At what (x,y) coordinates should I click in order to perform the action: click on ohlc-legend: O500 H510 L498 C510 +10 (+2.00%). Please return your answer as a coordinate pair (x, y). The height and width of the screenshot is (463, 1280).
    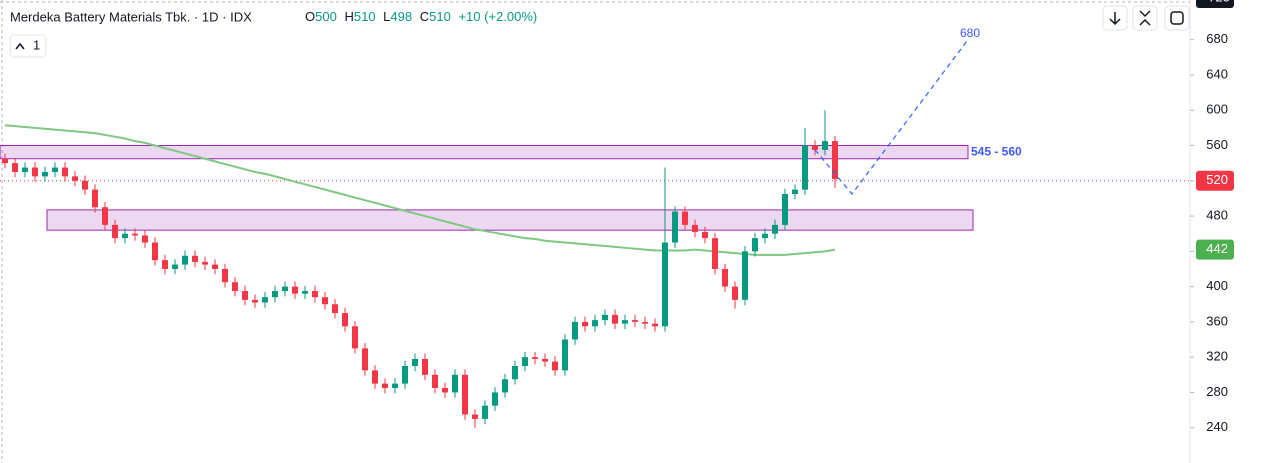
    Looking at the image, I should click on (421, 16).